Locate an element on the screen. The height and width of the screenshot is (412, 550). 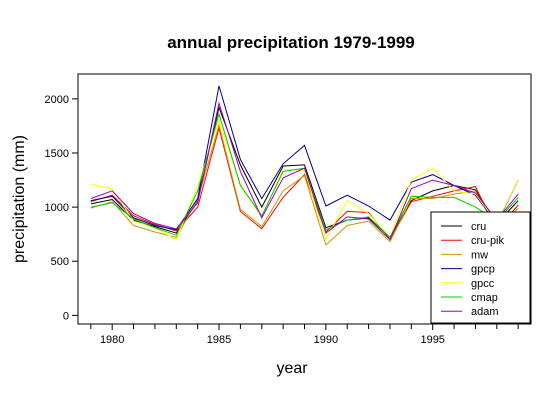
legend-label-gpcp: gpcp is located at coordinates (483, 270).